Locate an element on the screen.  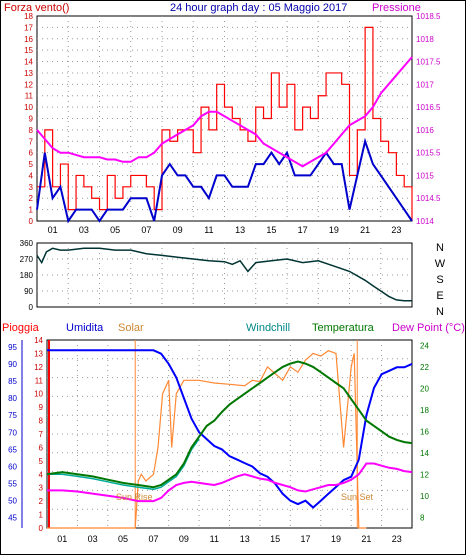
temp-y-tick-label: 10 is located at coordinates (424, 496).